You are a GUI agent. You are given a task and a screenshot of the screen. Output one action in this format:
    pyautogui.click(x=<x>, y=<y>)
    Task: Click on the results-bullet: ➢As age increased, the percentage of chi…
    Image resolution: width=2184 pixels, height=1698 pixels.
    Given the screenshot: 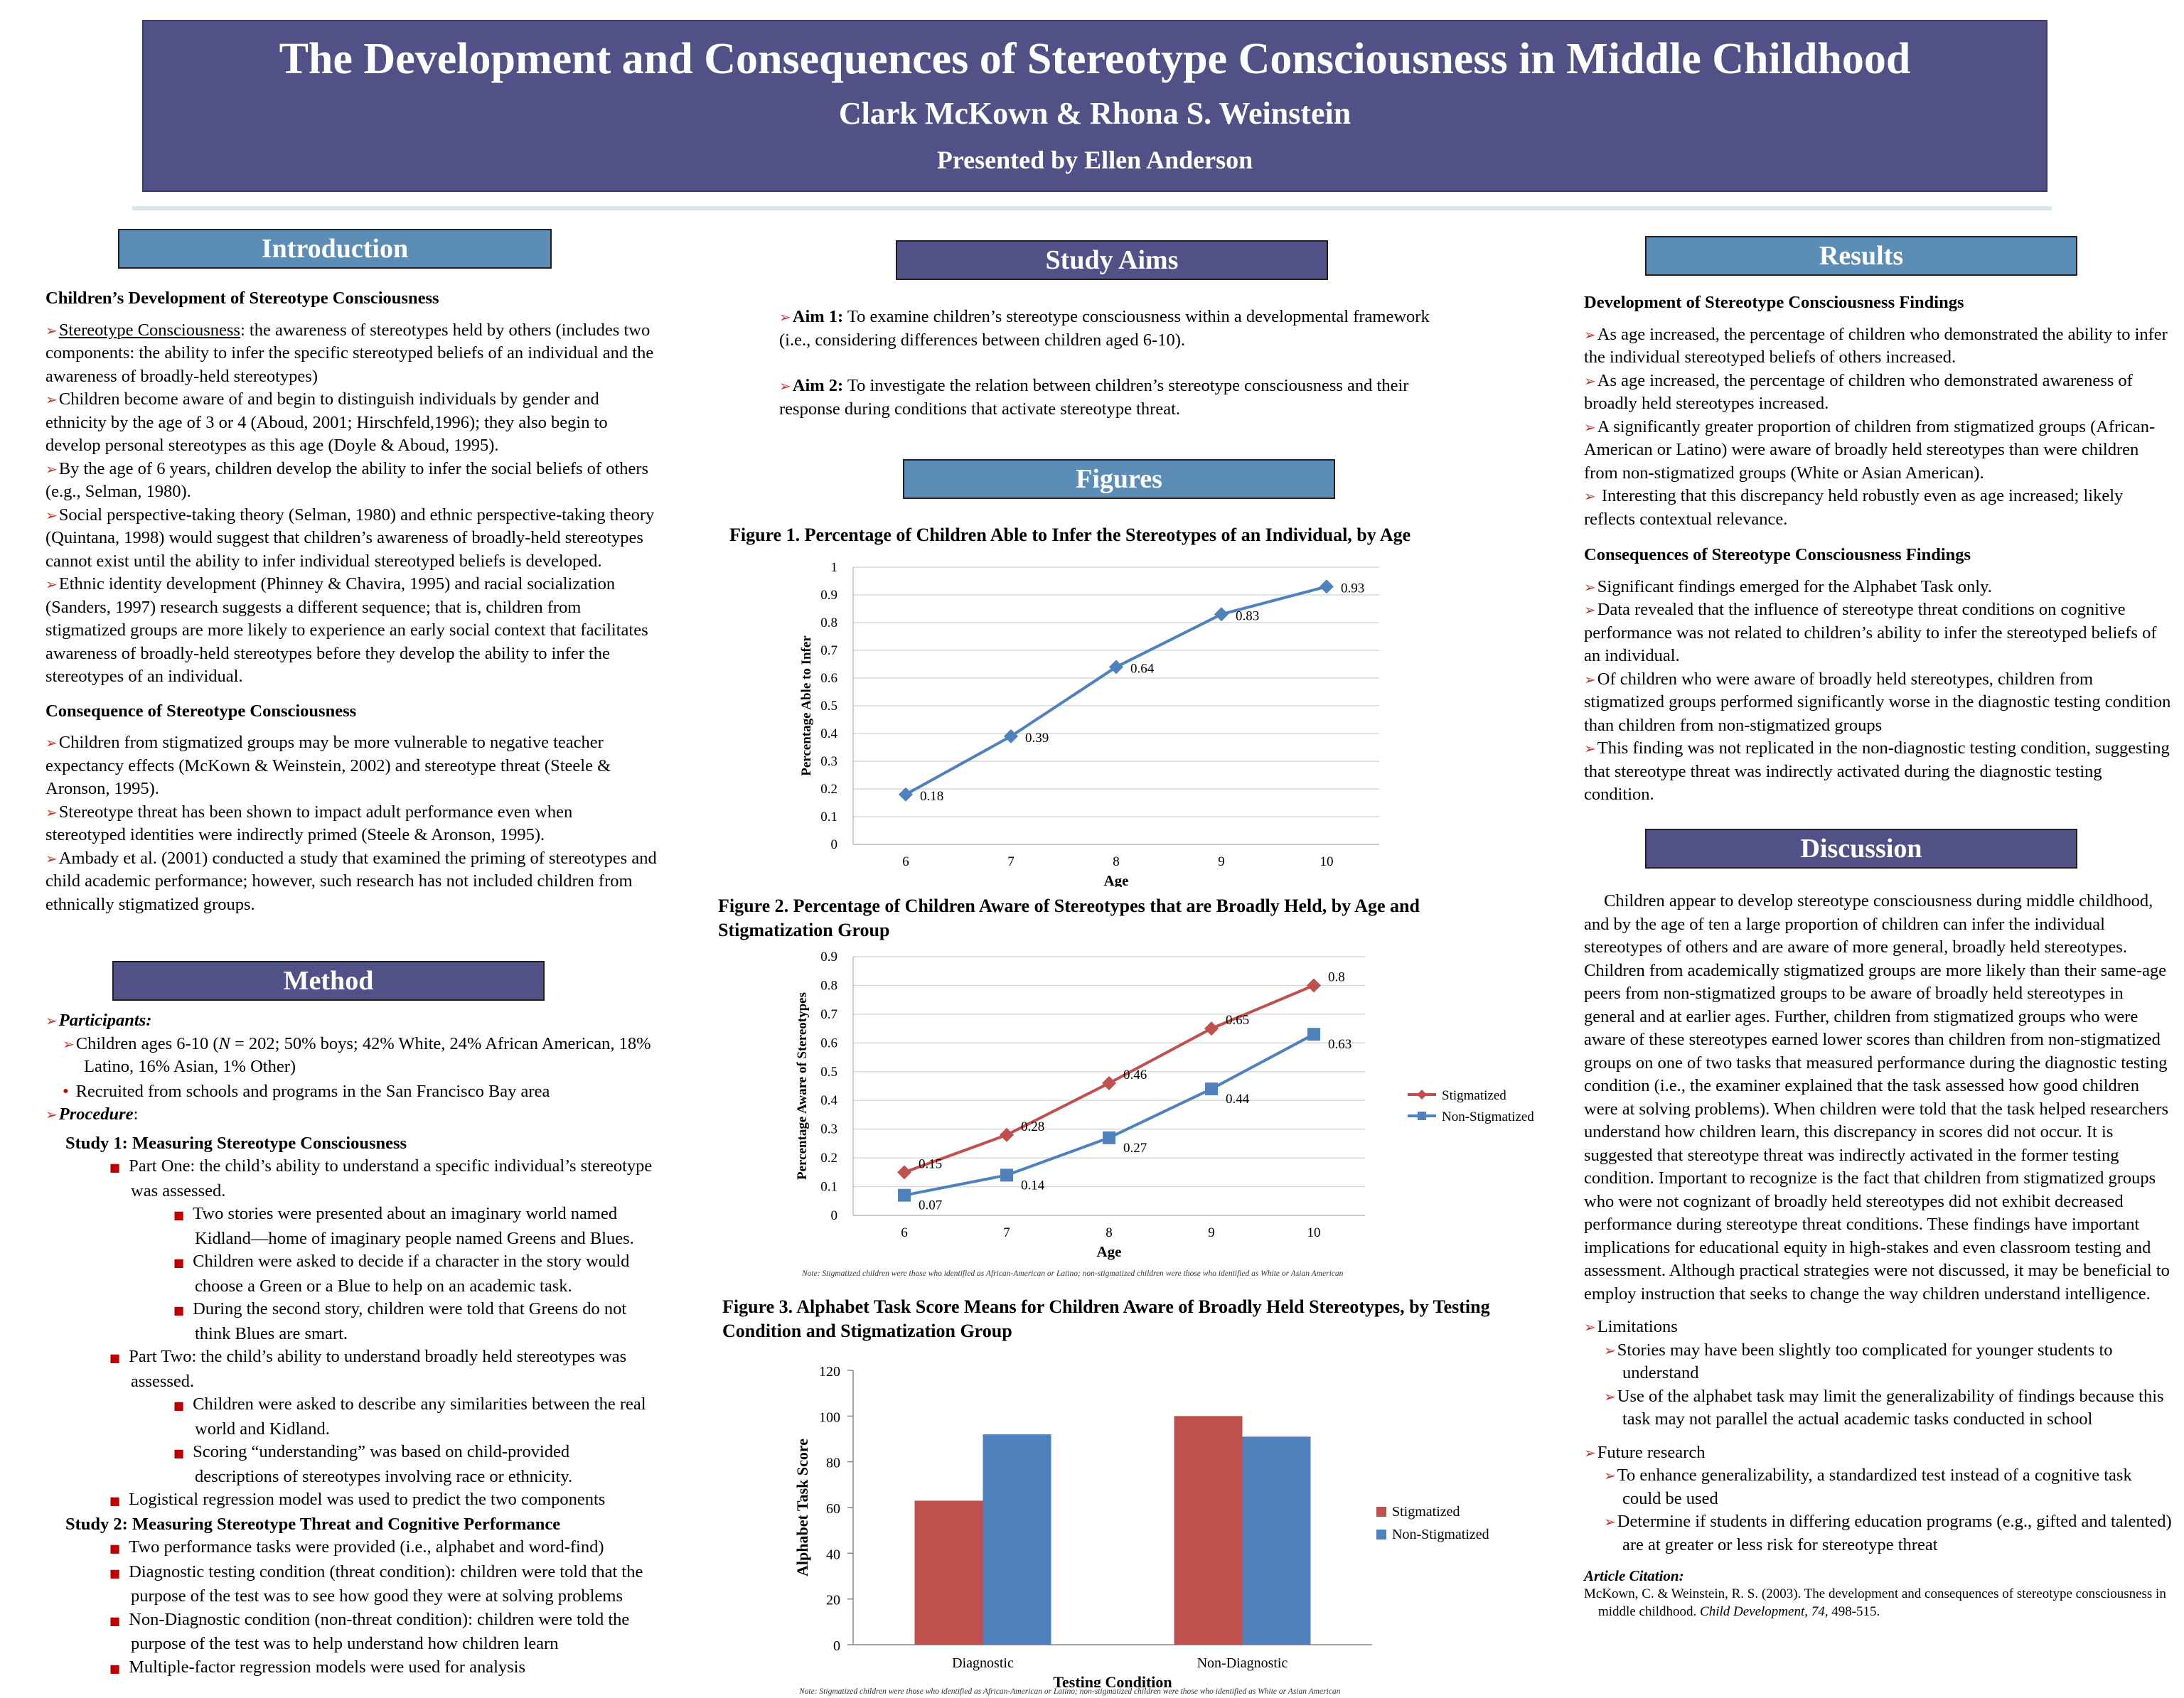 What is the action you would take?
    pyautogui.click(x=1879, y=393)
    